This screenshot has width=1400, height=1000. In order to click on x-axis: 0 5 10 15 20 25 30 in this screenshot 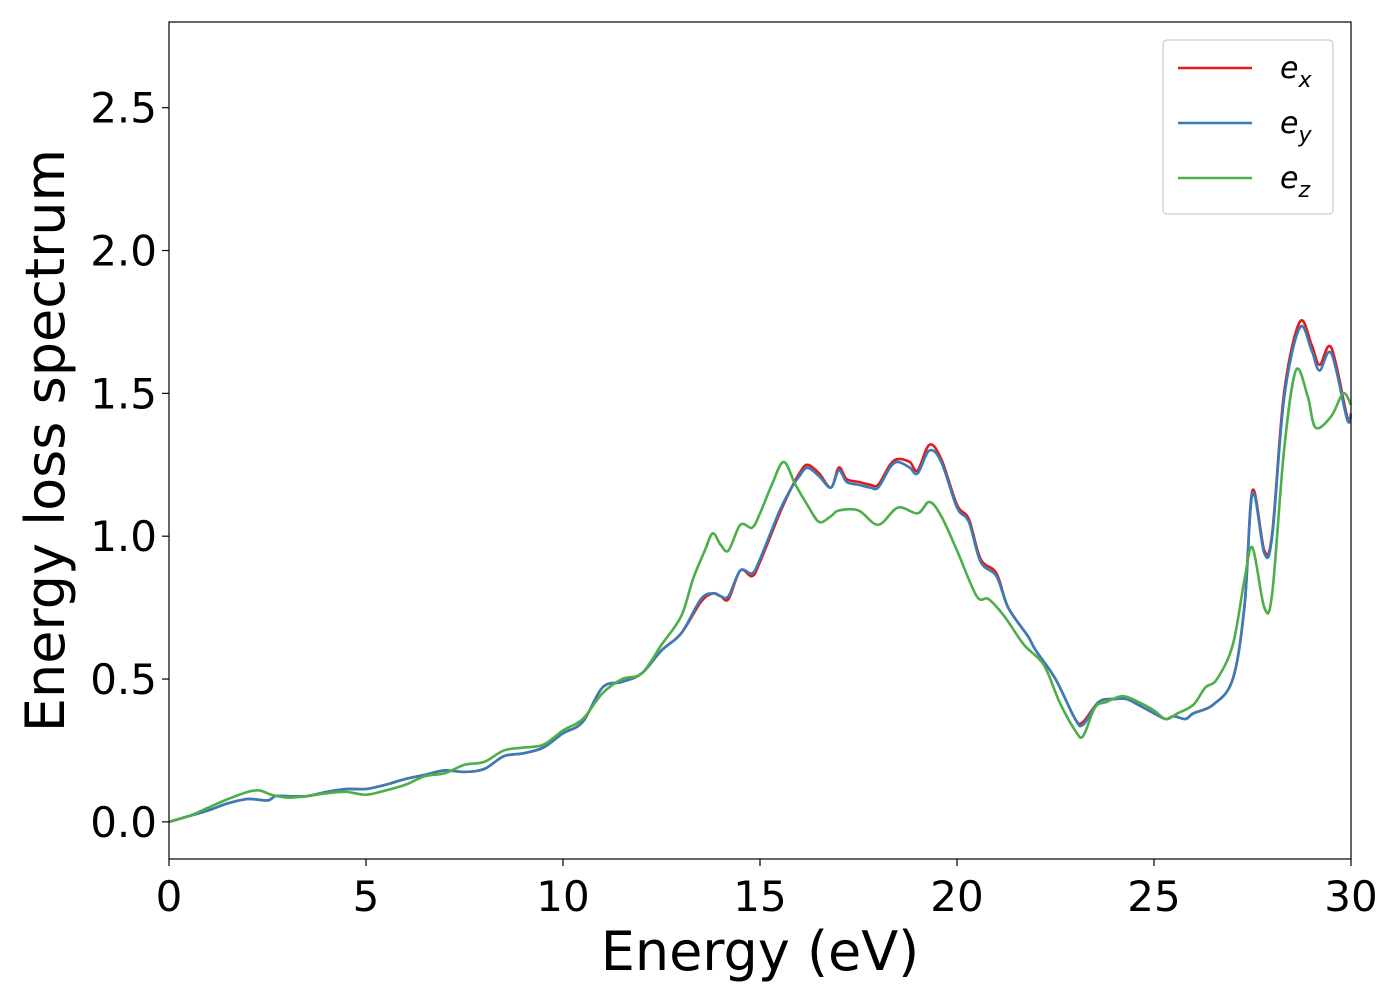, I will do `click(767, 890)`.